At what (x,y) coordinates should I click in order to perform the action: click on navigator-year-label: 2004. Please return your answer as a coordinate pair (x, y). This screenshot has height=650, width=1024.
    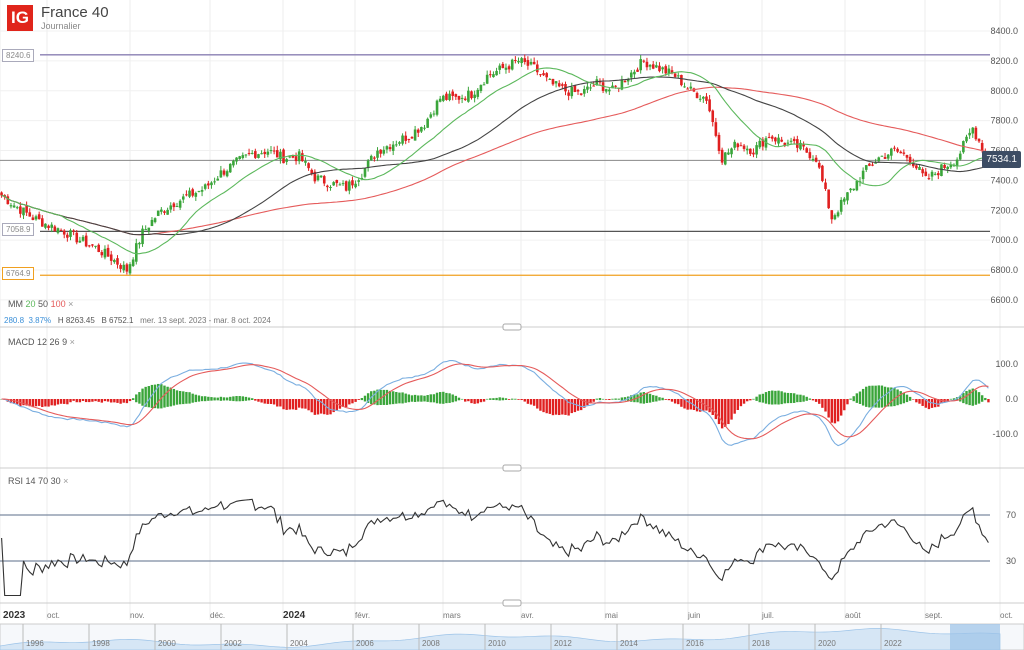
    Looking at the image, I should click on (299, 643).